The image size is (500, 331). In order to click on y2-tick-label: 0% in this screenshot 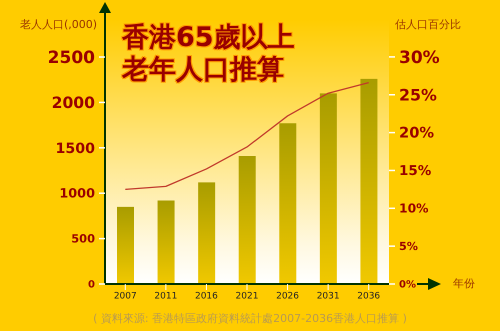, I will do `click(407, 285)`.